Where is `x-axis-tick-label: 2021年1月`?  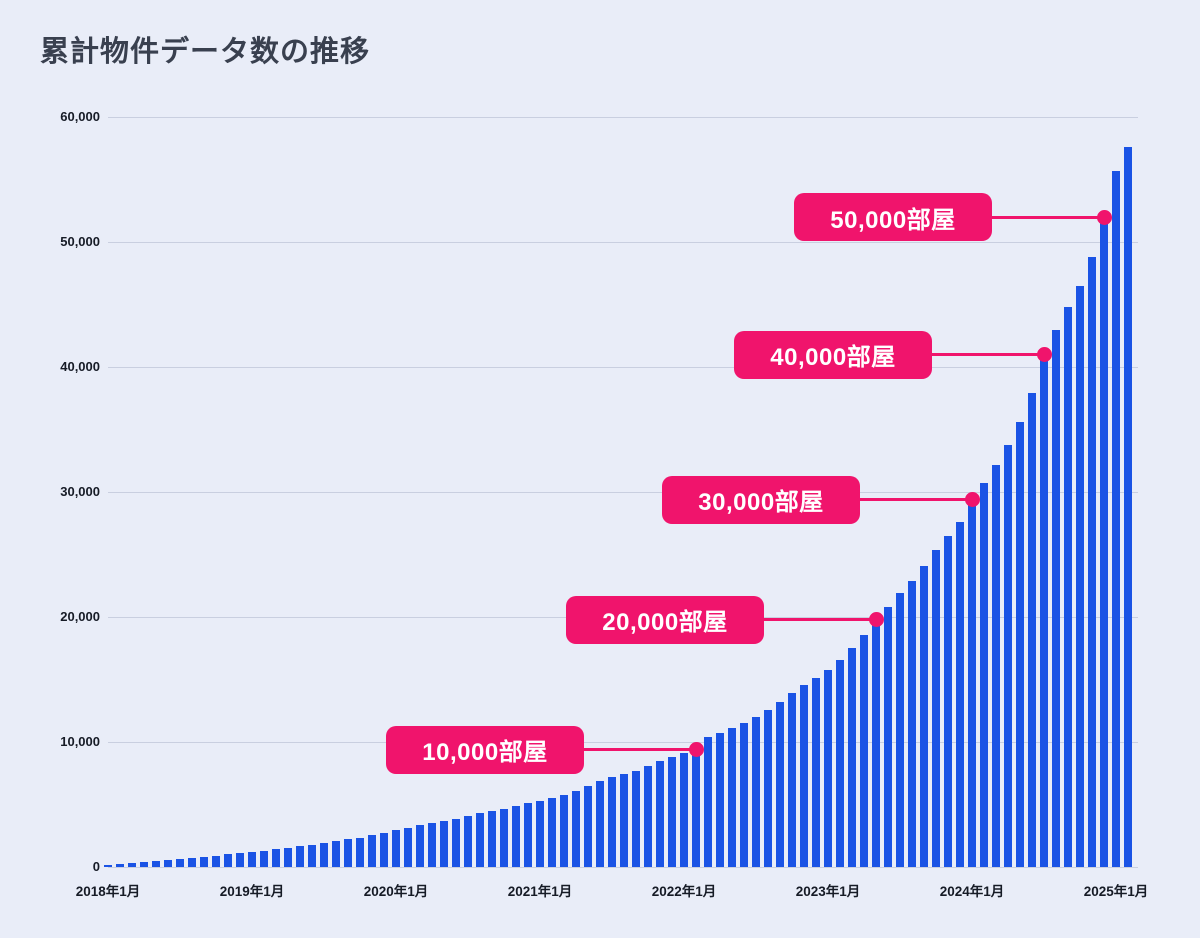
x-axis-tick-label: 2021年1月 is located at coordinates (540, 891).